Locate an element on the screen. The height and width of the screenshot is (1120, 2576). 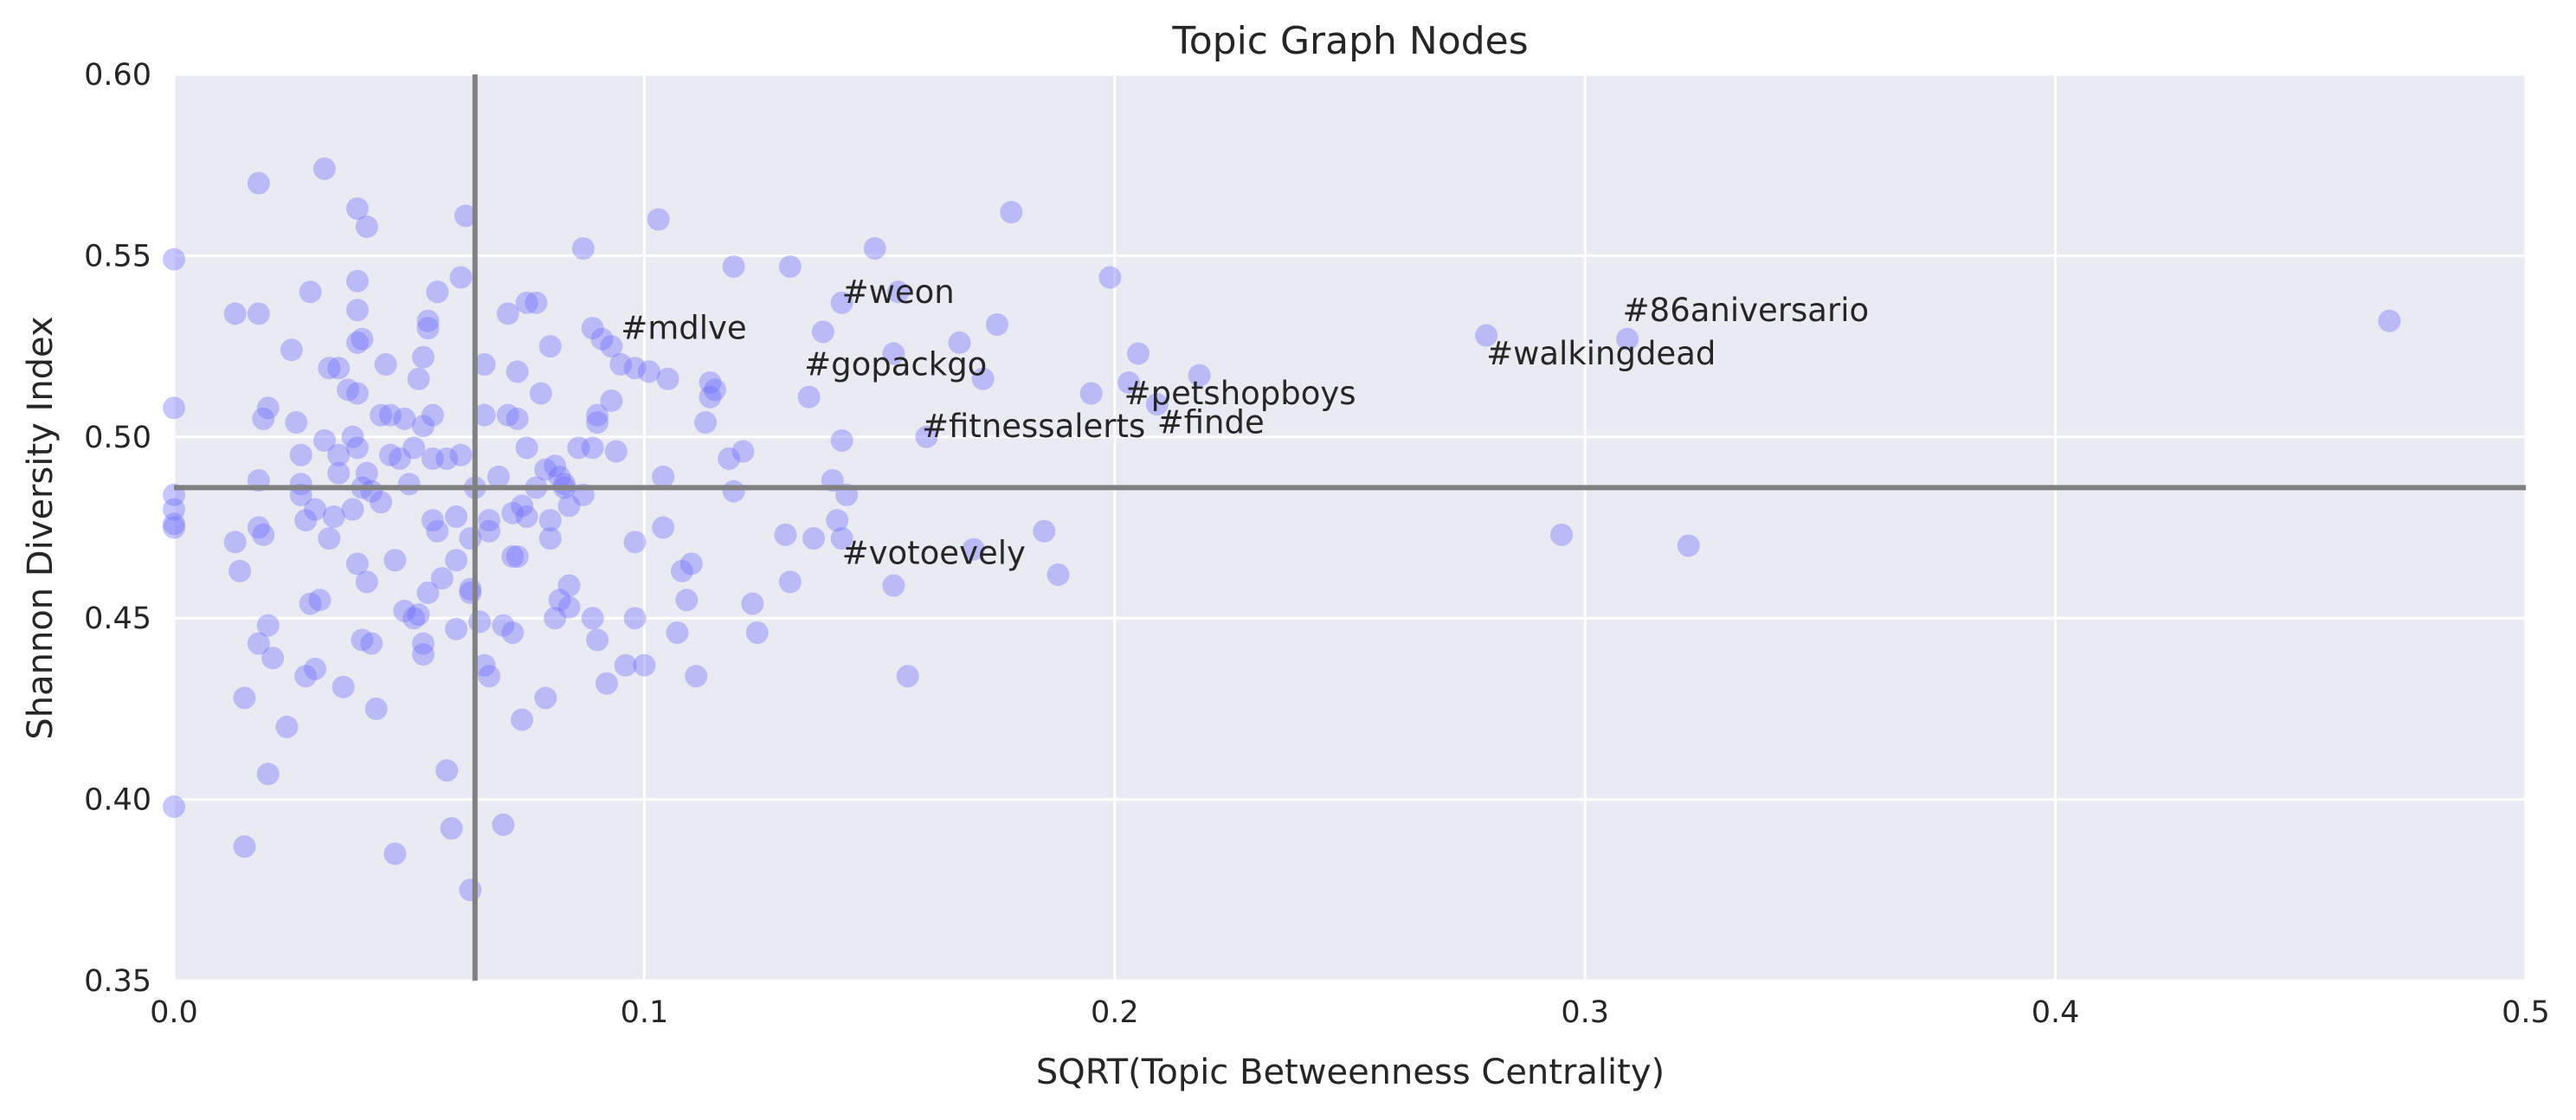
x-tick-label: 0.1 is located at coordinates (645, 1012).